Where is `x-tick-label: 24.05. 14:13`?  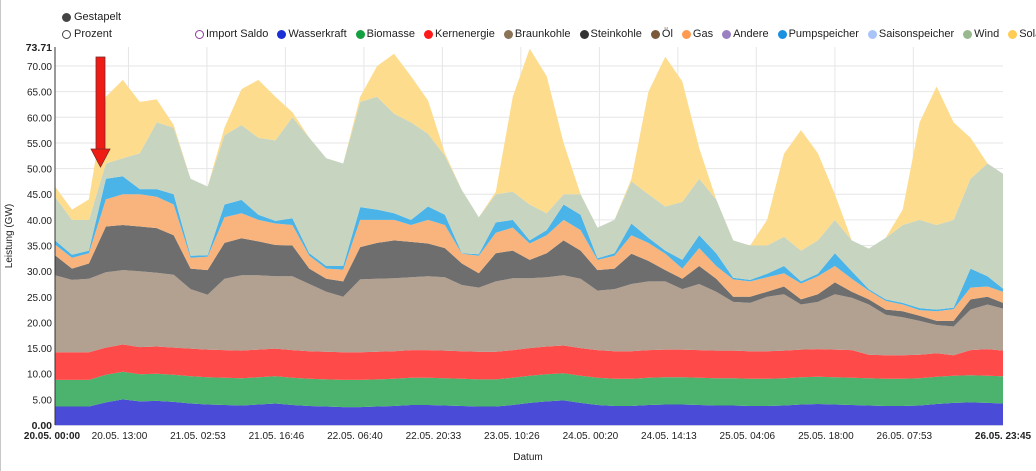
x-tick-label: 24.05. 14:13 is located at coordinates (669, 436).